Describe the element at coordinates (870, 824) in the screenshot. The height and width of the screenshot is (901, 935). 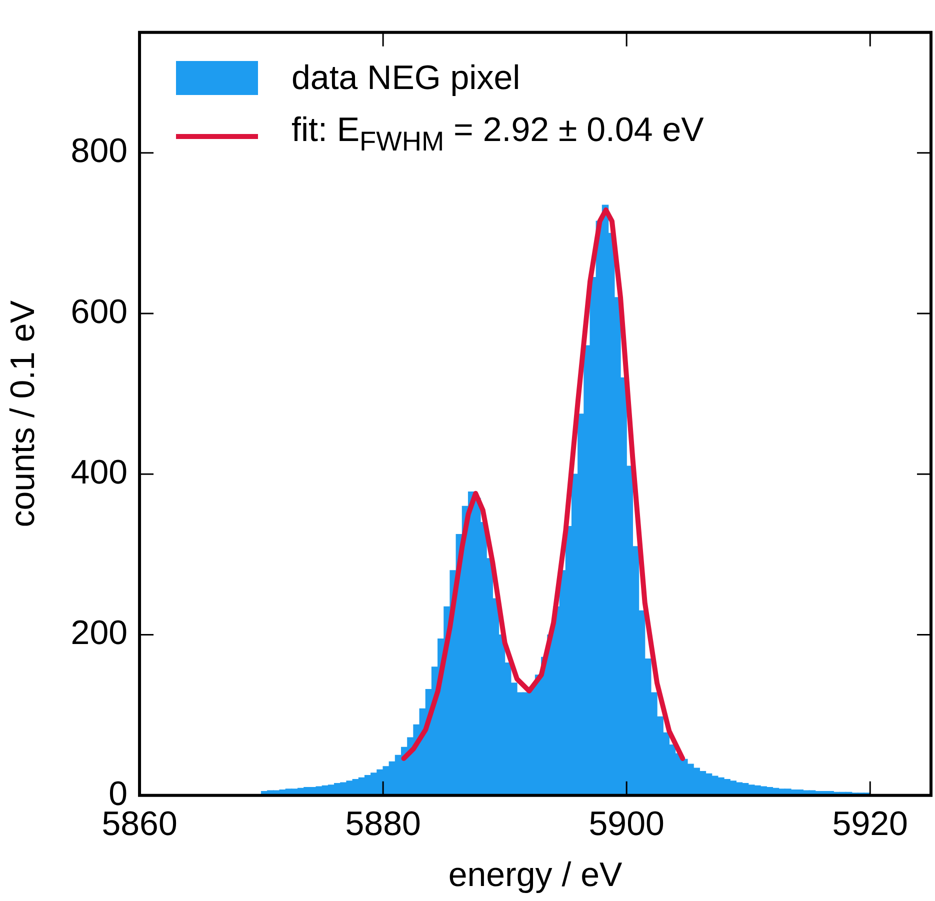
I see `x-tick-label: 5920` at that location.